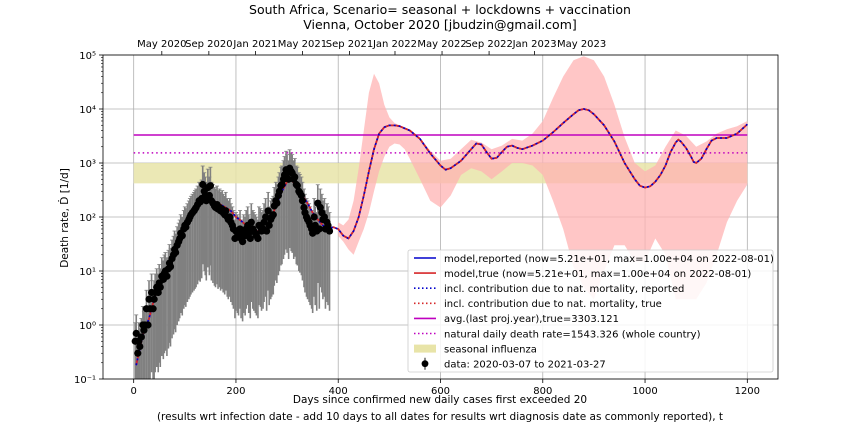 The image size is (864, 432). Describe the element at coordinates (87, 164) in the screenshot. I see `y-tick-label: 10³` at that location.